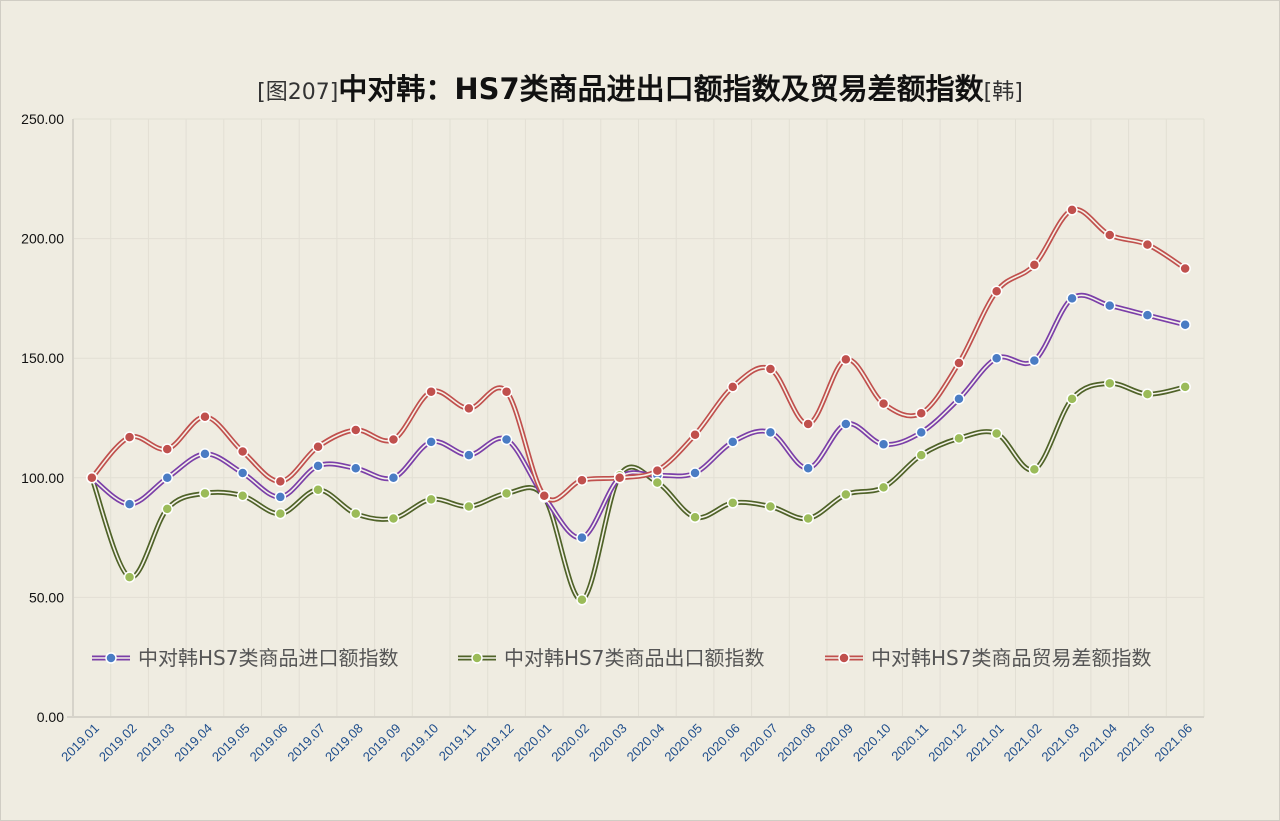 The width and height of the screenshot is (1280, 821). What do you see at coordinates (721, 743) in the screenshot?
I see `x-tick-label: 2020.06` at bounding box center [721, 743].